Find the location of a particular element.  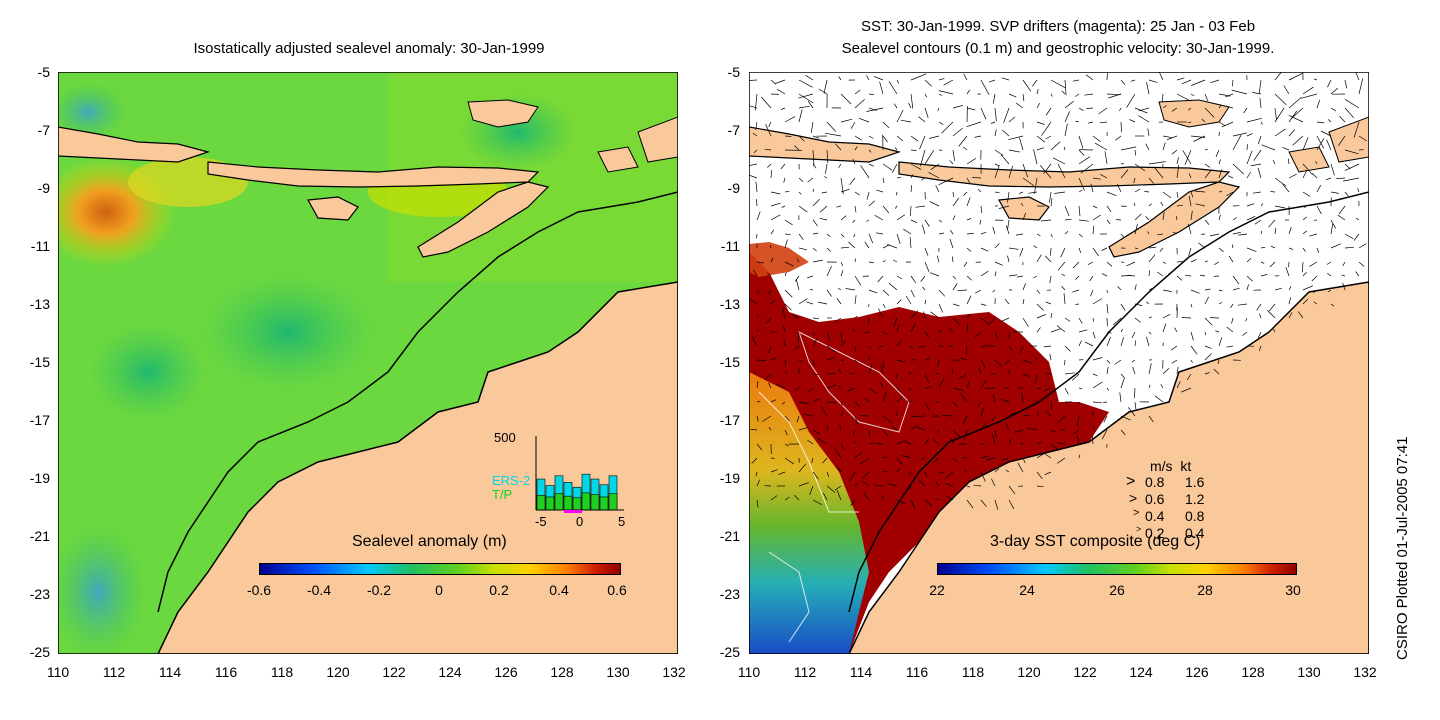

x-tick: 118 is located at coordinates (973, 672).